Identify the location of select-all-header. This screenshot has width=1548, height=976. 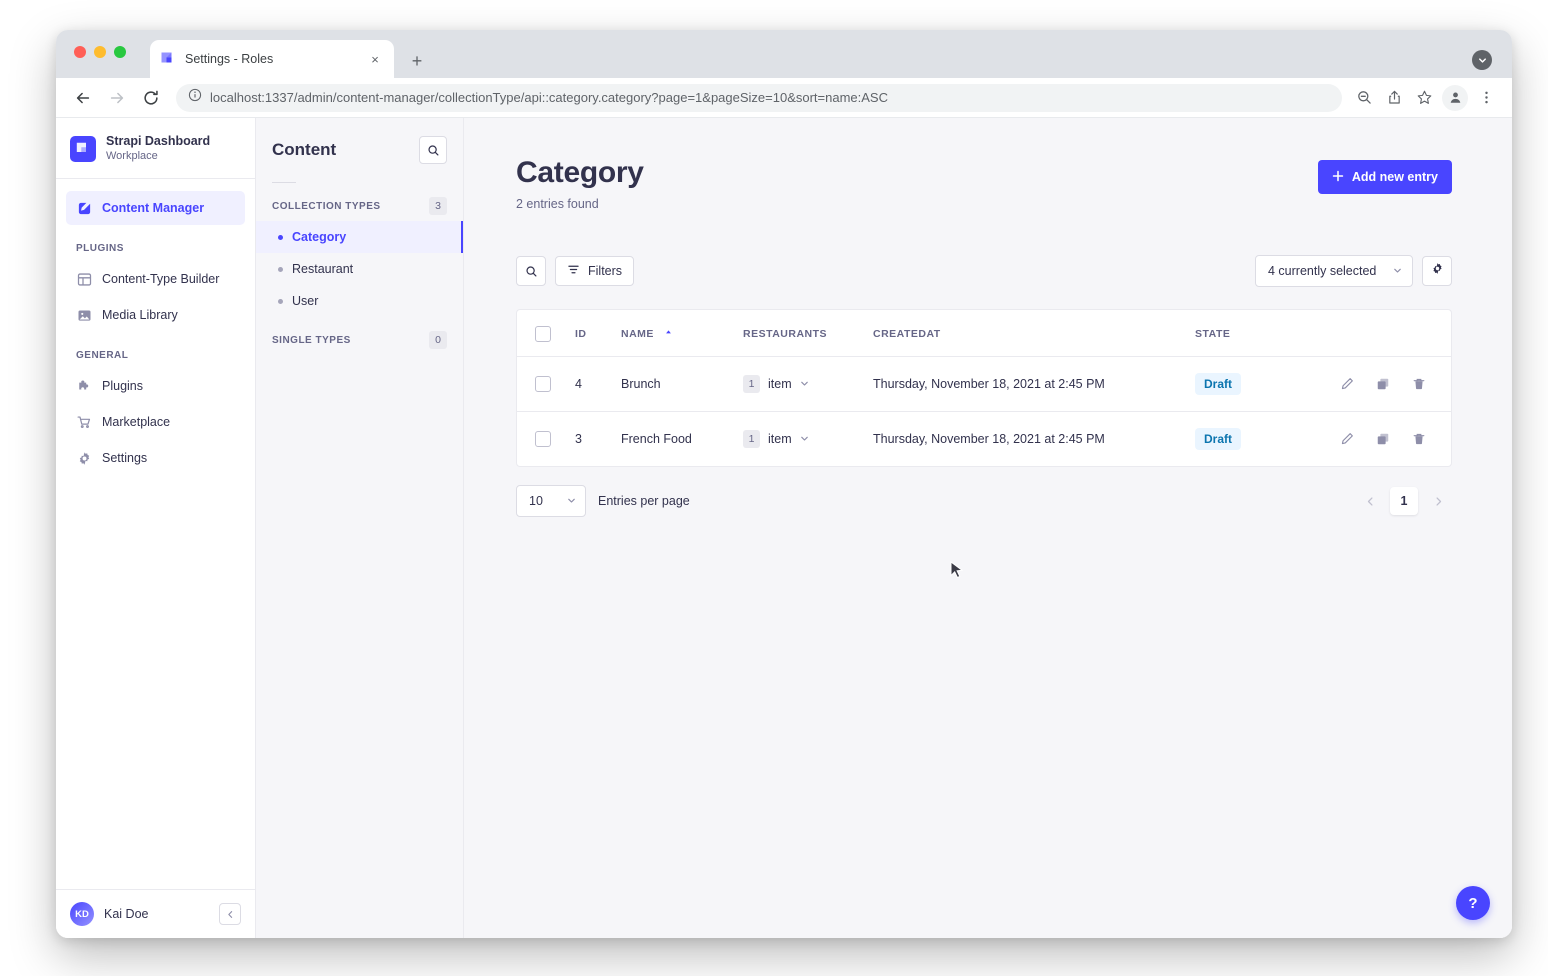
(546, 333).